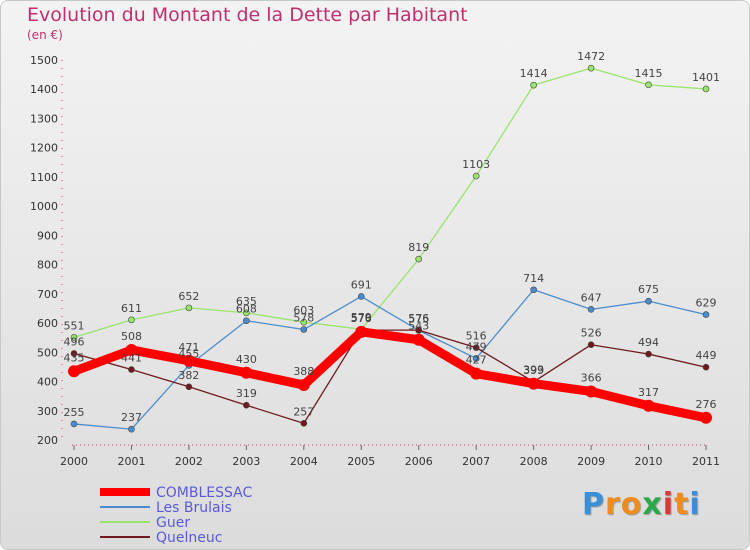 The image size is (750, 550). I want to click on data-label: 1472, so click(591, 56).